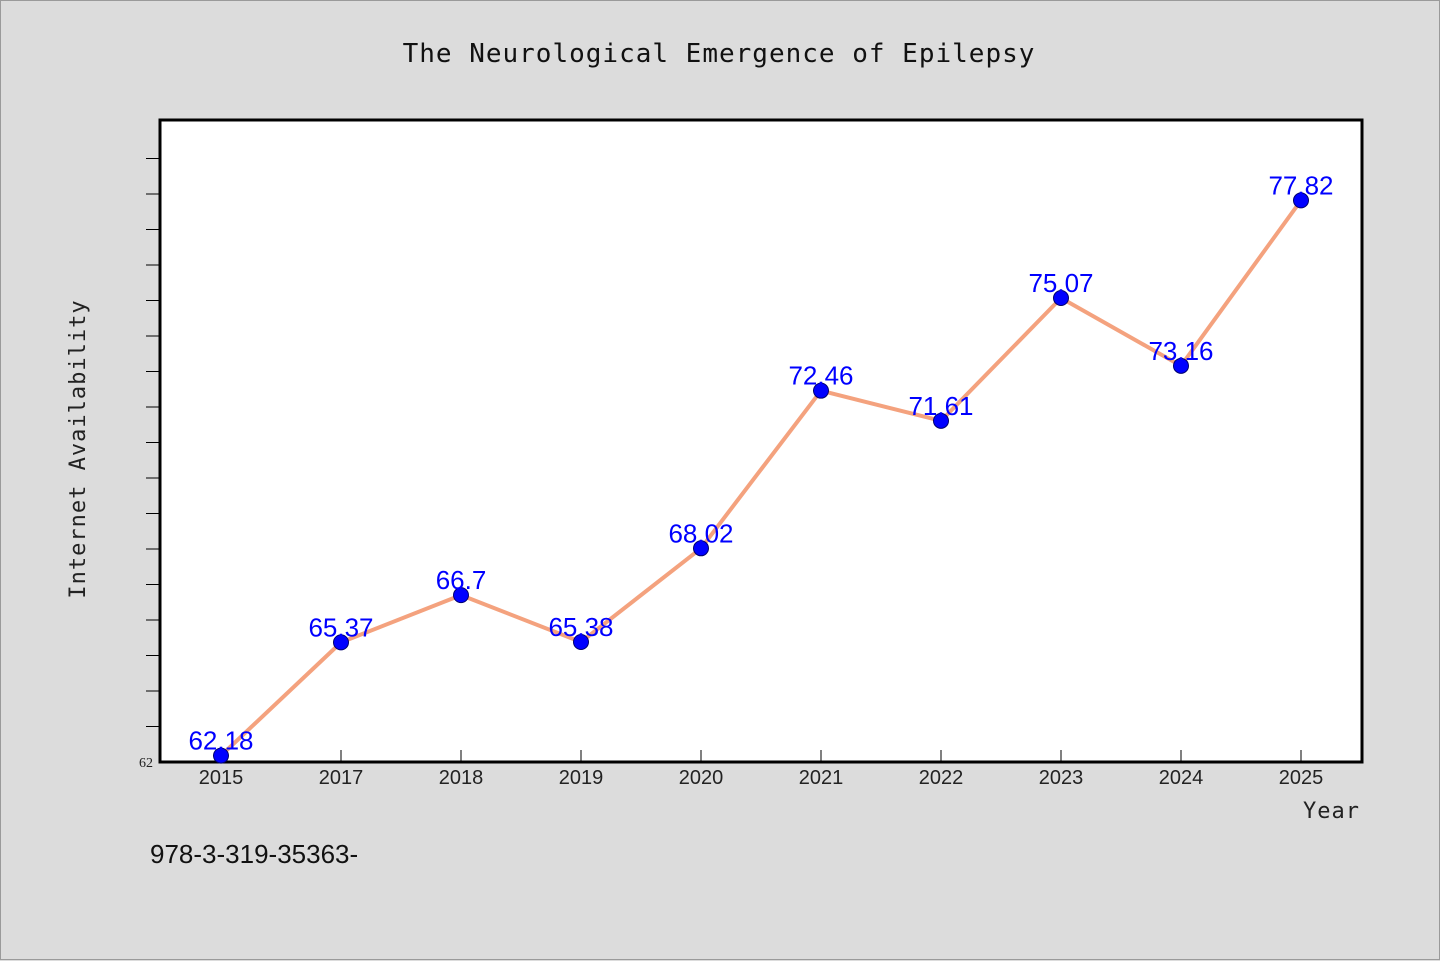 The width and height of the screenshot is (1440, 961). Describe the element at coordinates (1300, 185) in the screenshot. I see `data-label: 77.82` at that location.